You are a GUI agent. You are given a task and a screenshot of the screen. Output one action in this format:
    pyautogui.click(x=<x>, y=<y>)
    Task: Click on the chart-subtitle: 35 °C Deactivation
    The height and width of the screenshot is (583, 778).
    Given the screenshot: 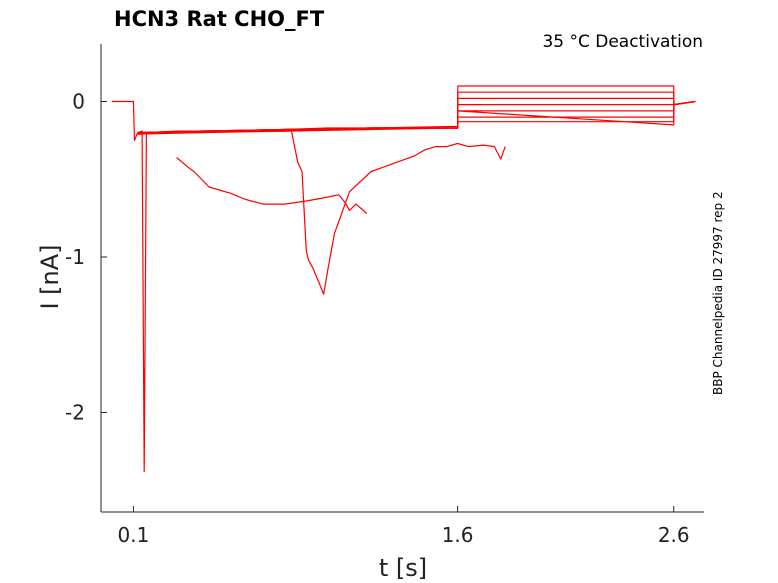 What is the action you would take?
    pyautogui.click(x=622, y=42)
    